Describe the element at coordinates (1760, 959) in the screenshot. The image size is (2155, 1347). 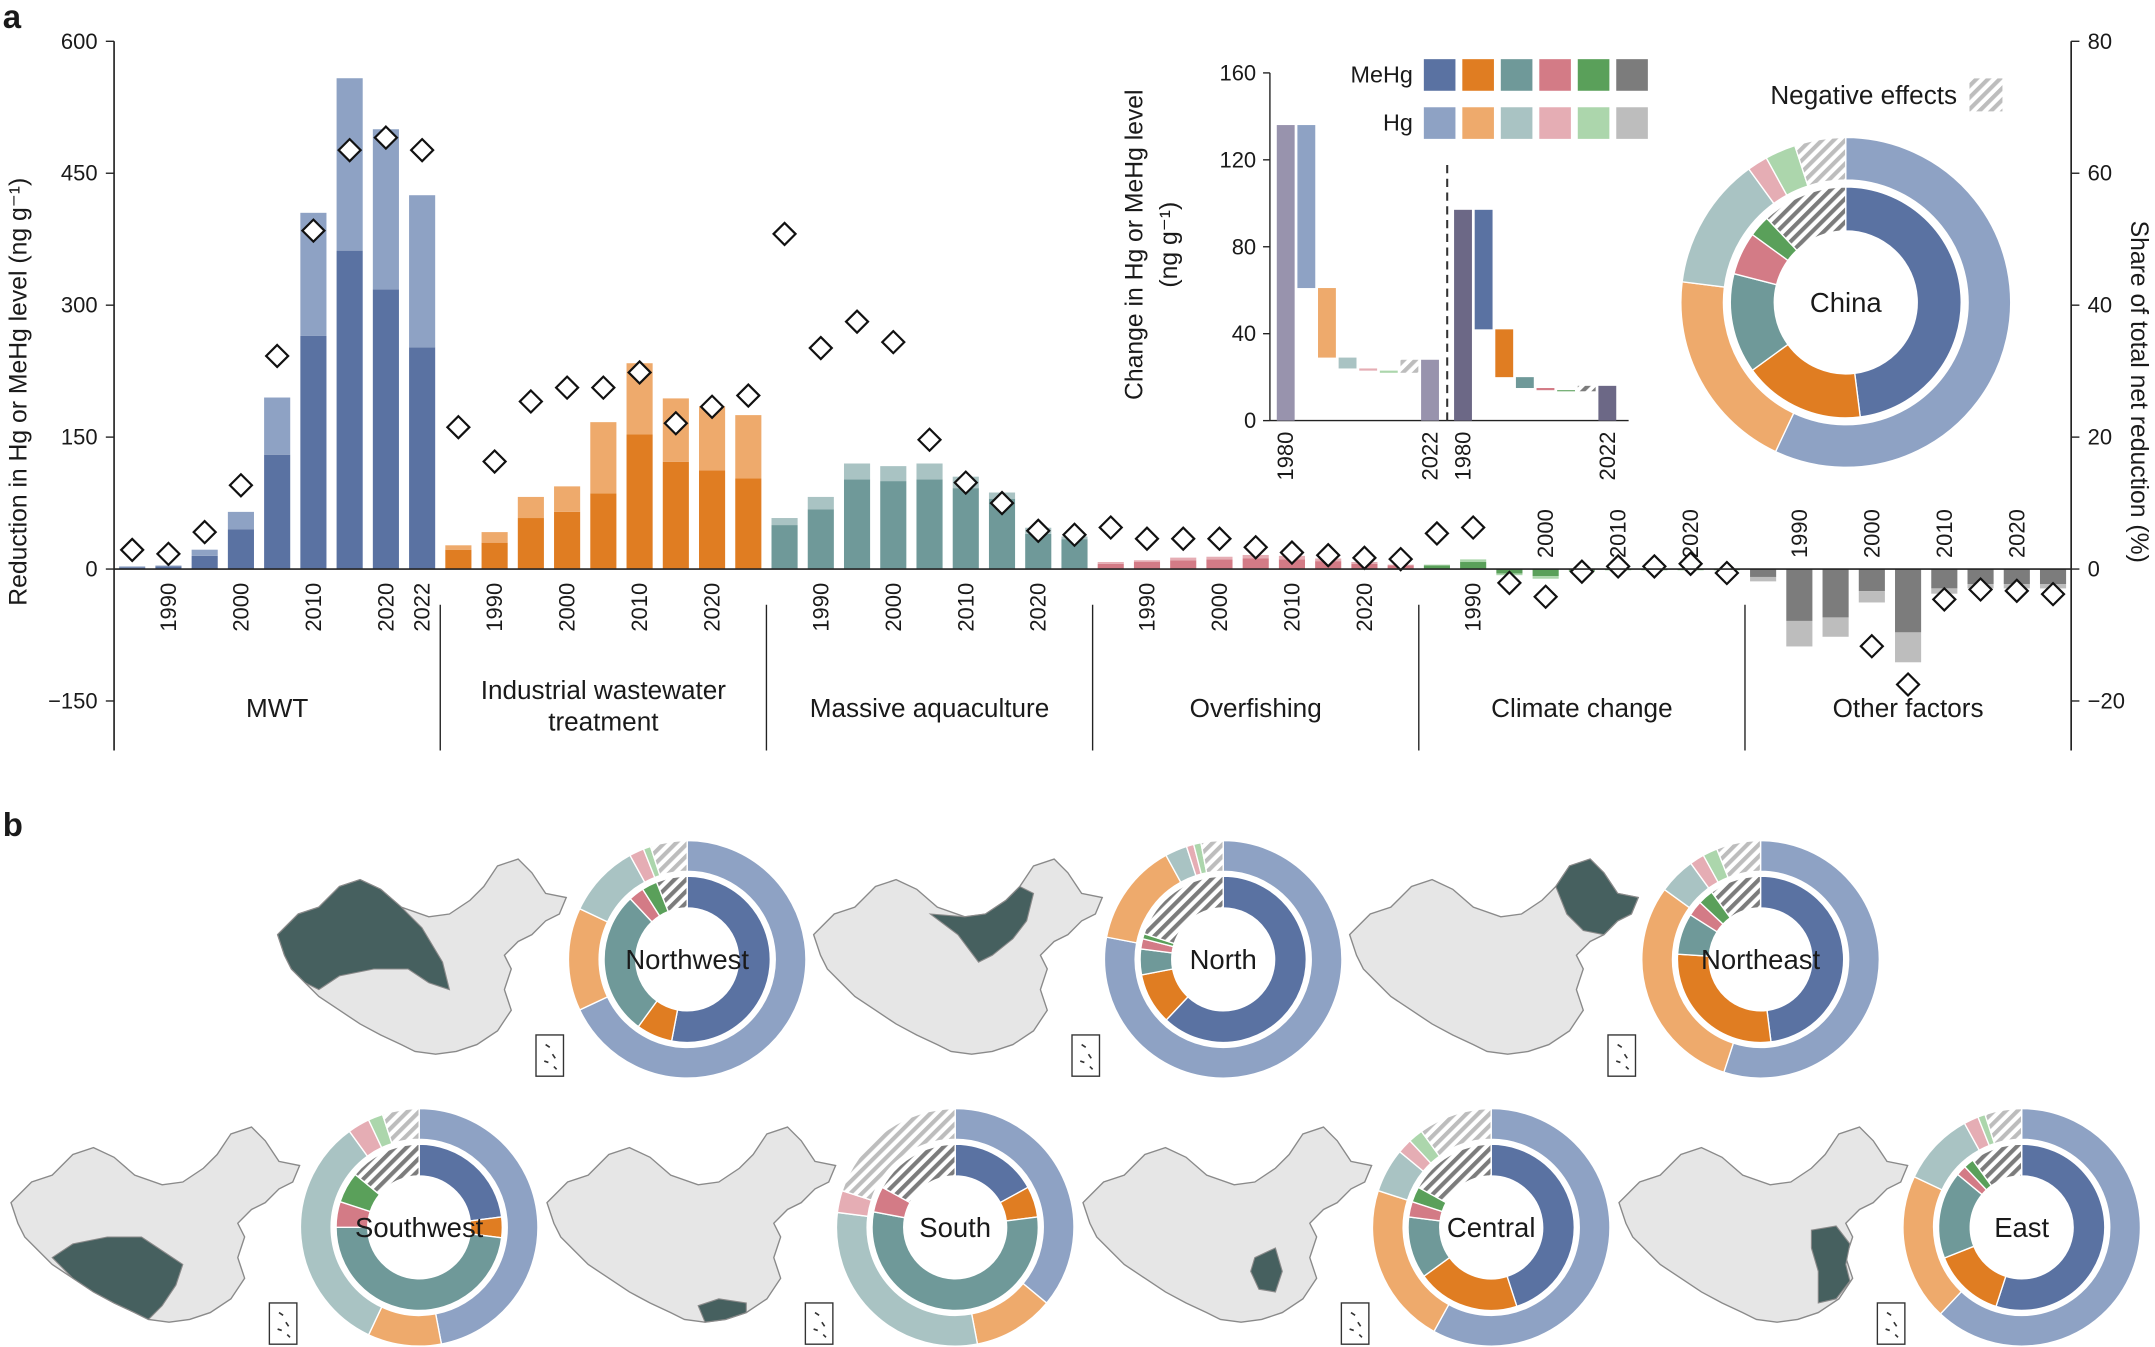
I see `donut-label: Northeast` at that location.